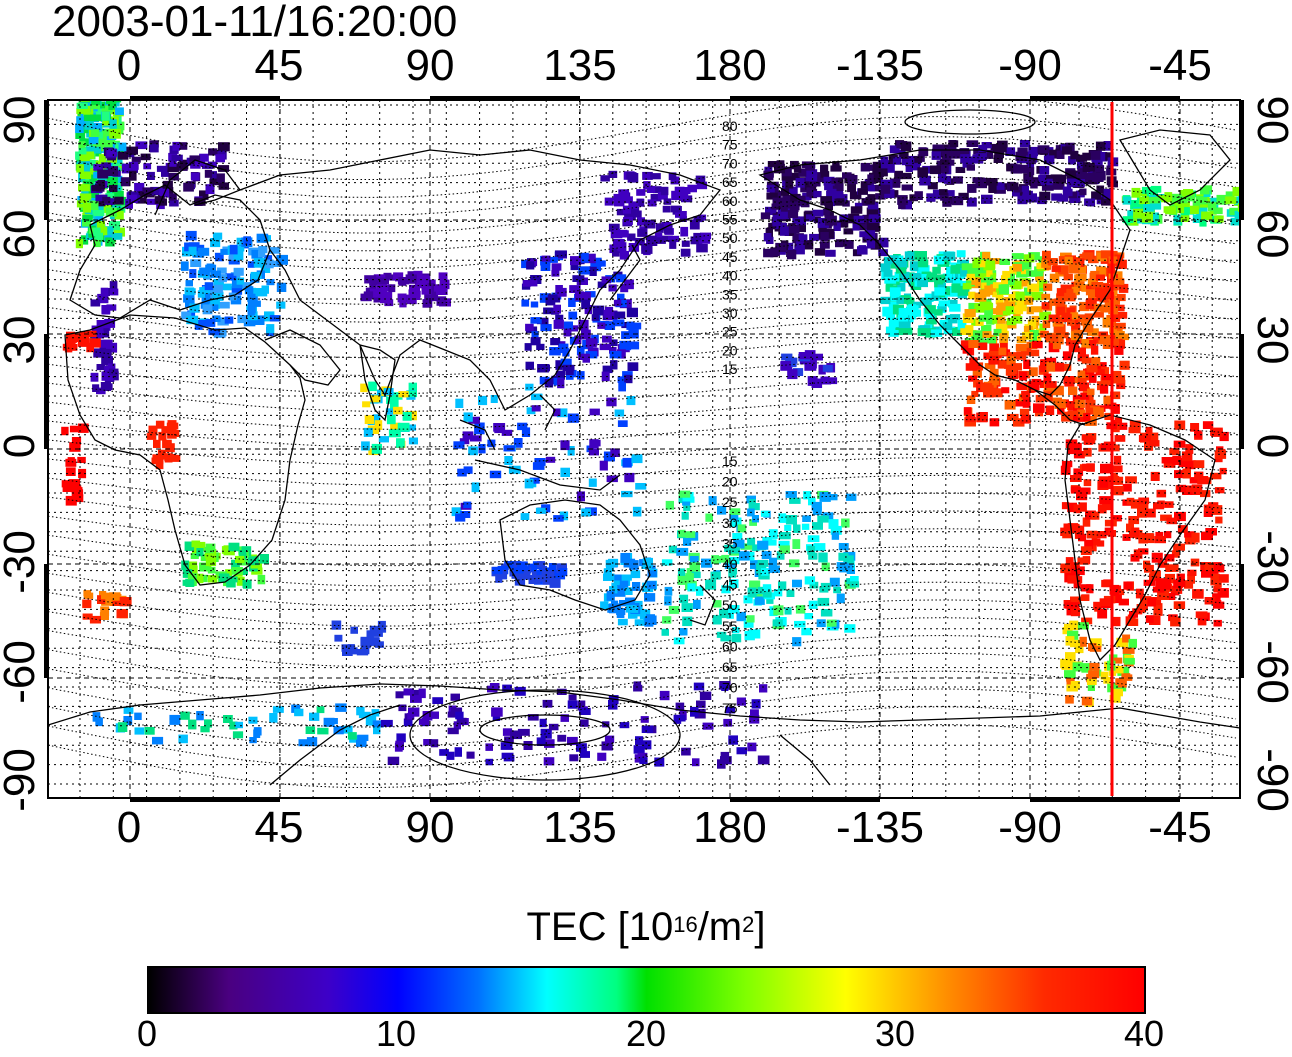 The image size is (1292, 1057). What do you see at coordinates (730, 182) in the screenshot?
I see `contour-label: 65` at bounding box center [730, 182].